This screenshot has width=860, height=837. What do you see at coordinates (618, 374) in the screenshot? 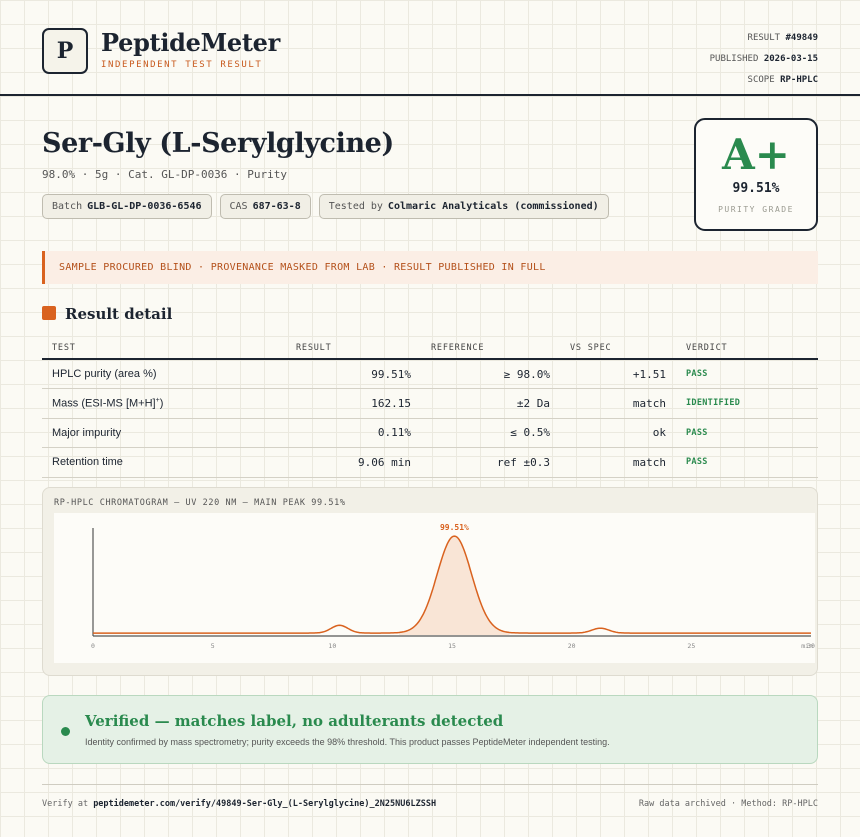
I see `test-vs-spec: +1.51` at bounding box center [618, 374].